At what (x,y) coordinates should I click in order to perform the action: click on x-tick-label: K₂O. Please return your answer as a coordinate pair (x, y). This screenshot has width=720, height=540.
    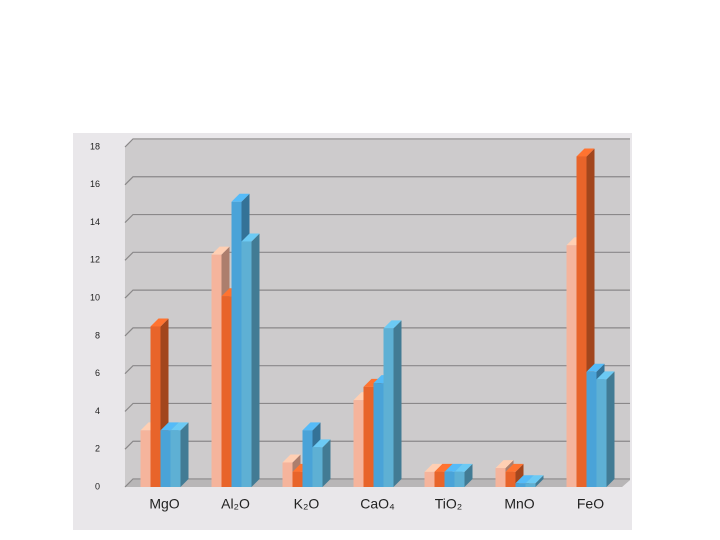
    Looking at the image, I should click on (307, 504).